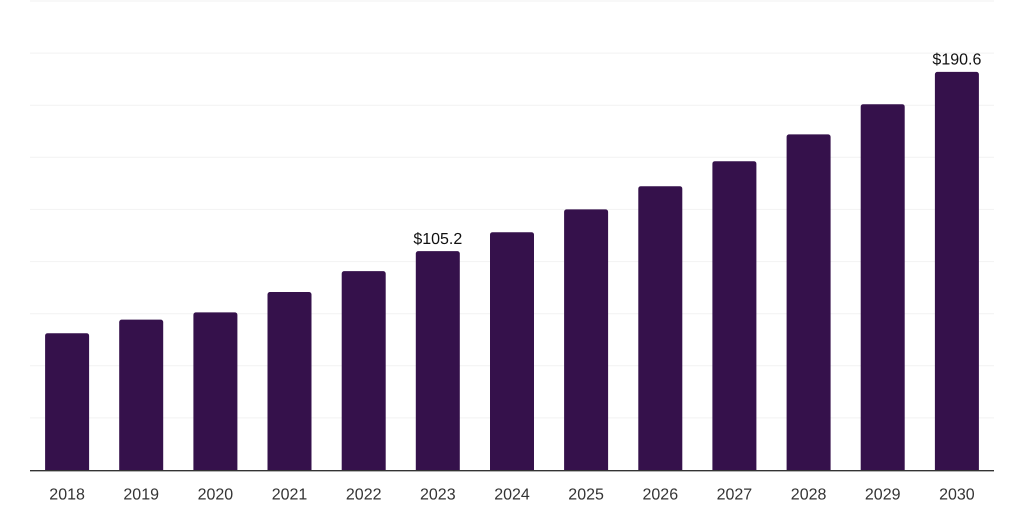  Describe the element at coordinates (586, 494) in the screenshot. I see `svg-text: 2025` at that location.